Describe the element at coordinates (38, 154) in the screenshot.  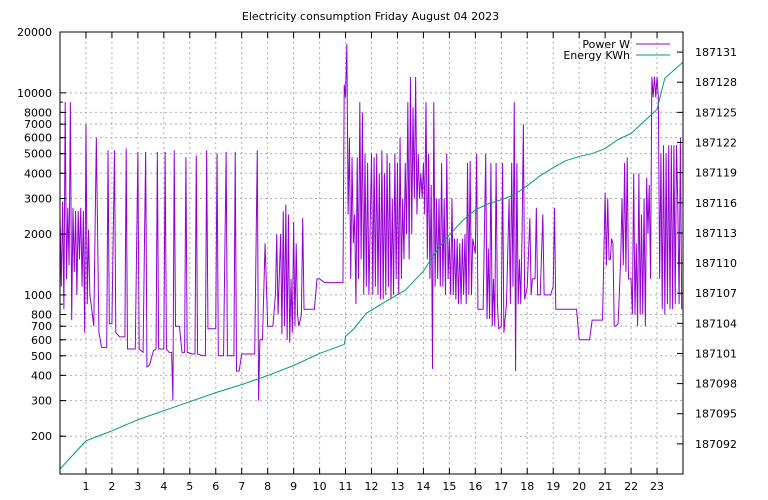
I see `y-left-tick-label: 5000` at that location.